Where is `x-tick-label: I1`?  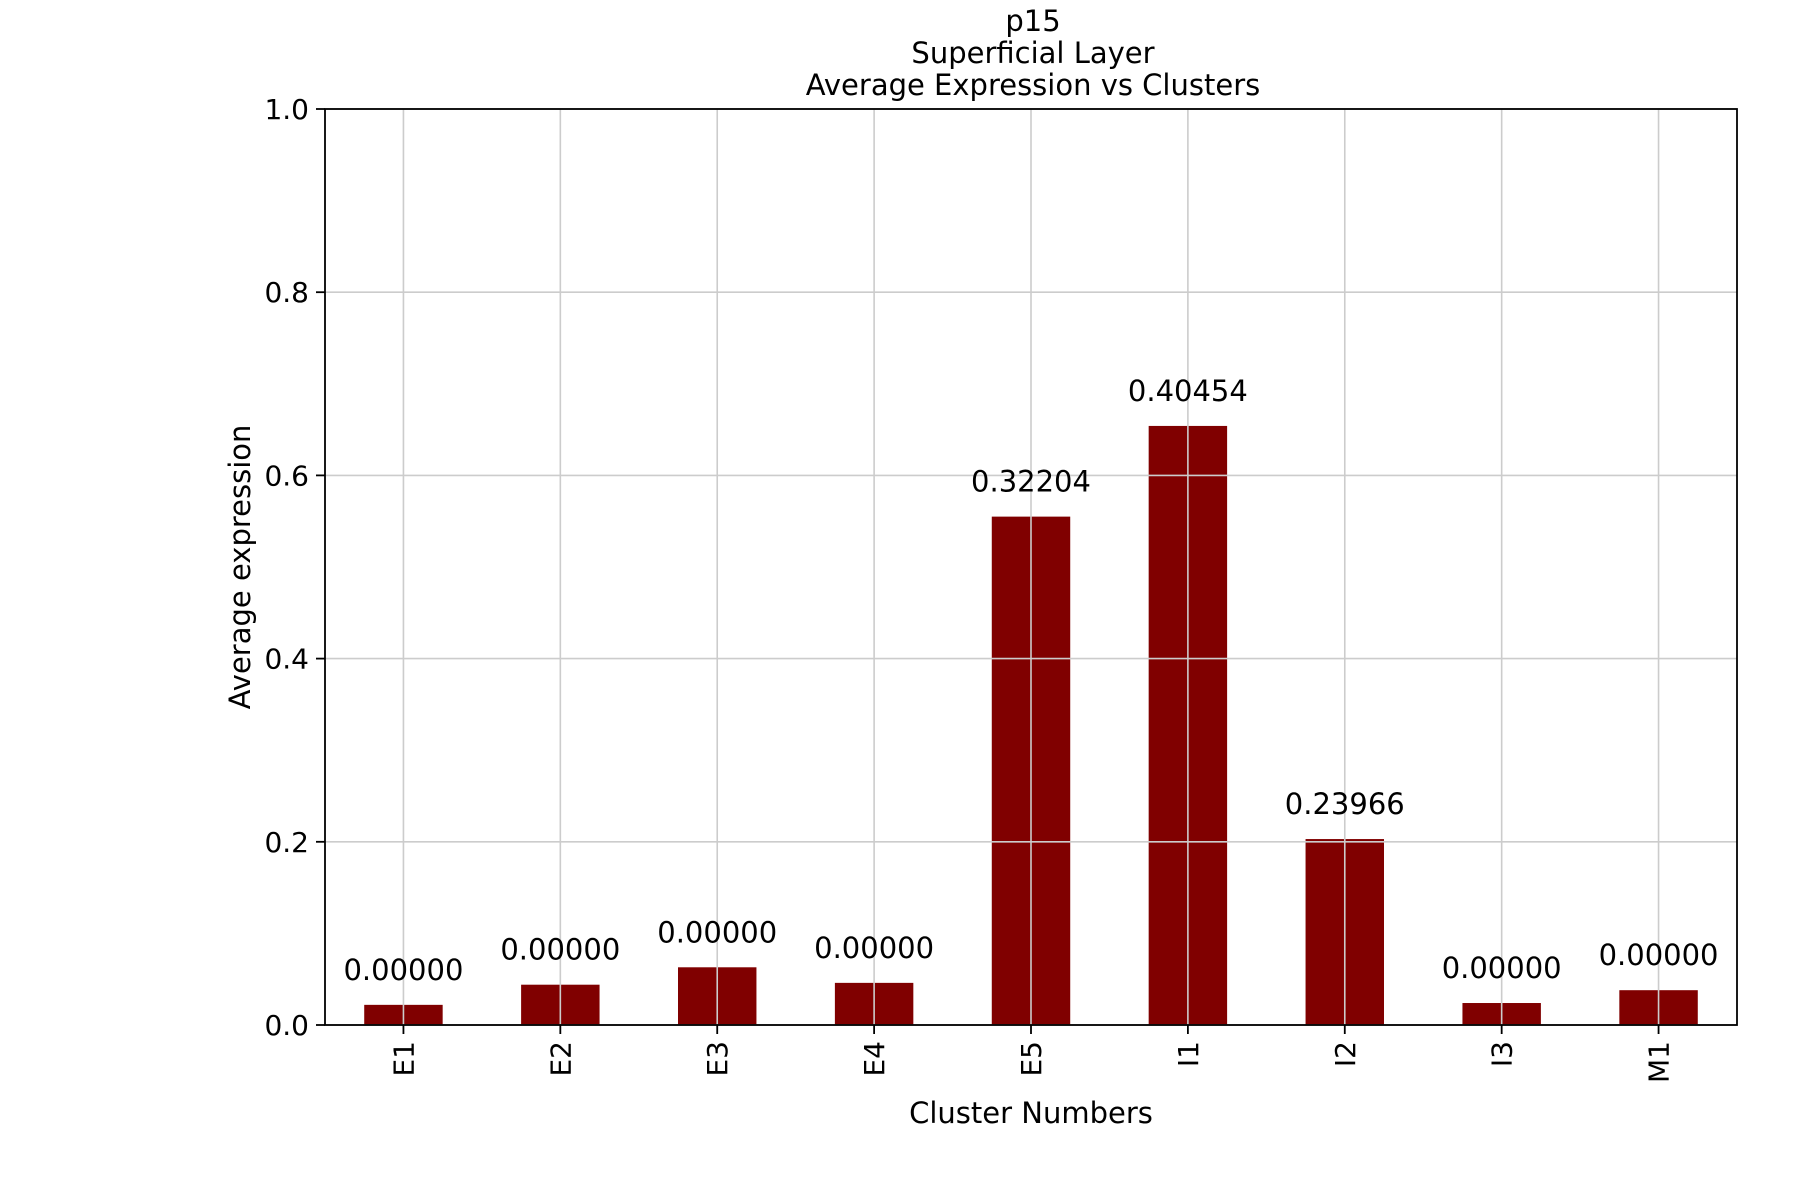 x-tick-label: I1 is located at coordinates (1188, 1054).